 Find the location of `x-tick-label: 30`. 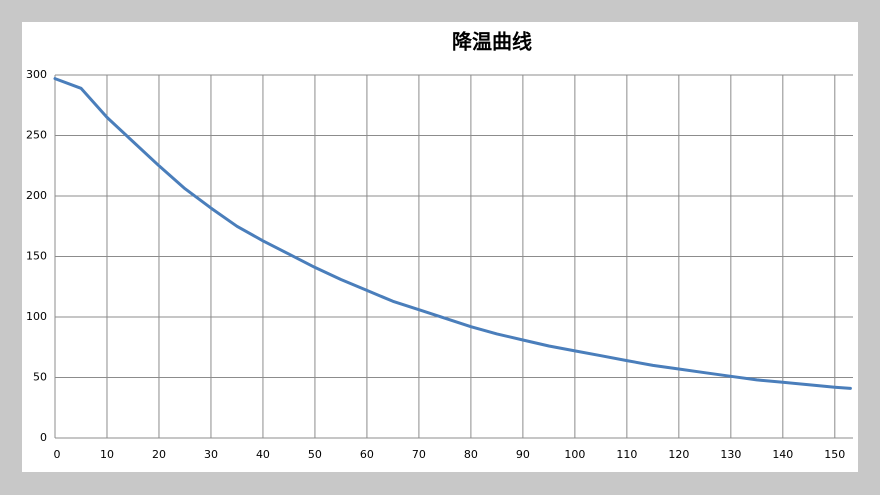

x-tick-label: 30 is located at coordinates (211, 454).